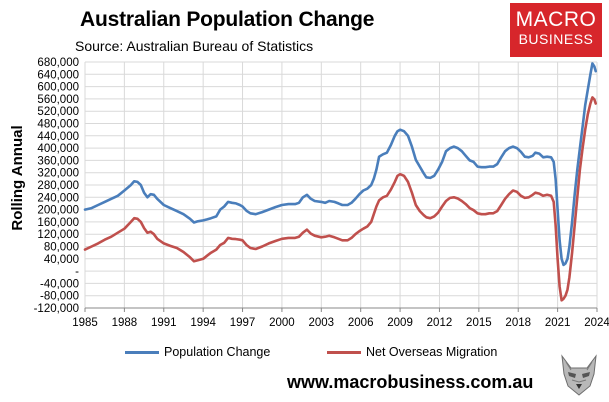 The image size is (609, 402). Describe the element at coordinates (58, 75) in the screenshot. I see `y-tick-label: 640,000` at that location.